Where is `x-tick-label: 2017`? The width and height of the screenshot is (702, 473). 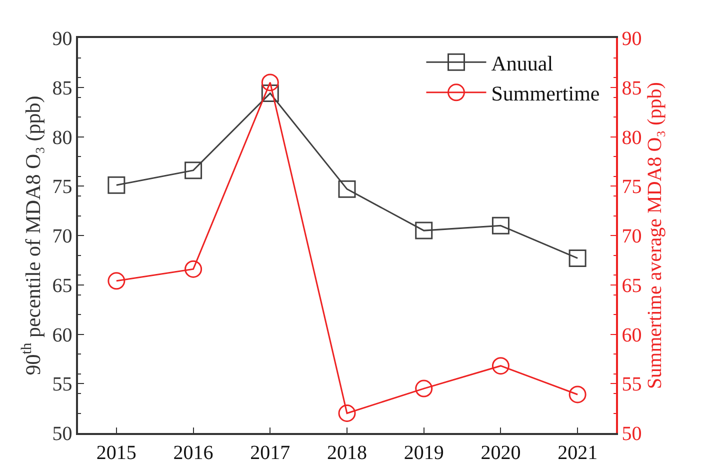
x-tick-label: 2017 is located at coordinates (270, 453).